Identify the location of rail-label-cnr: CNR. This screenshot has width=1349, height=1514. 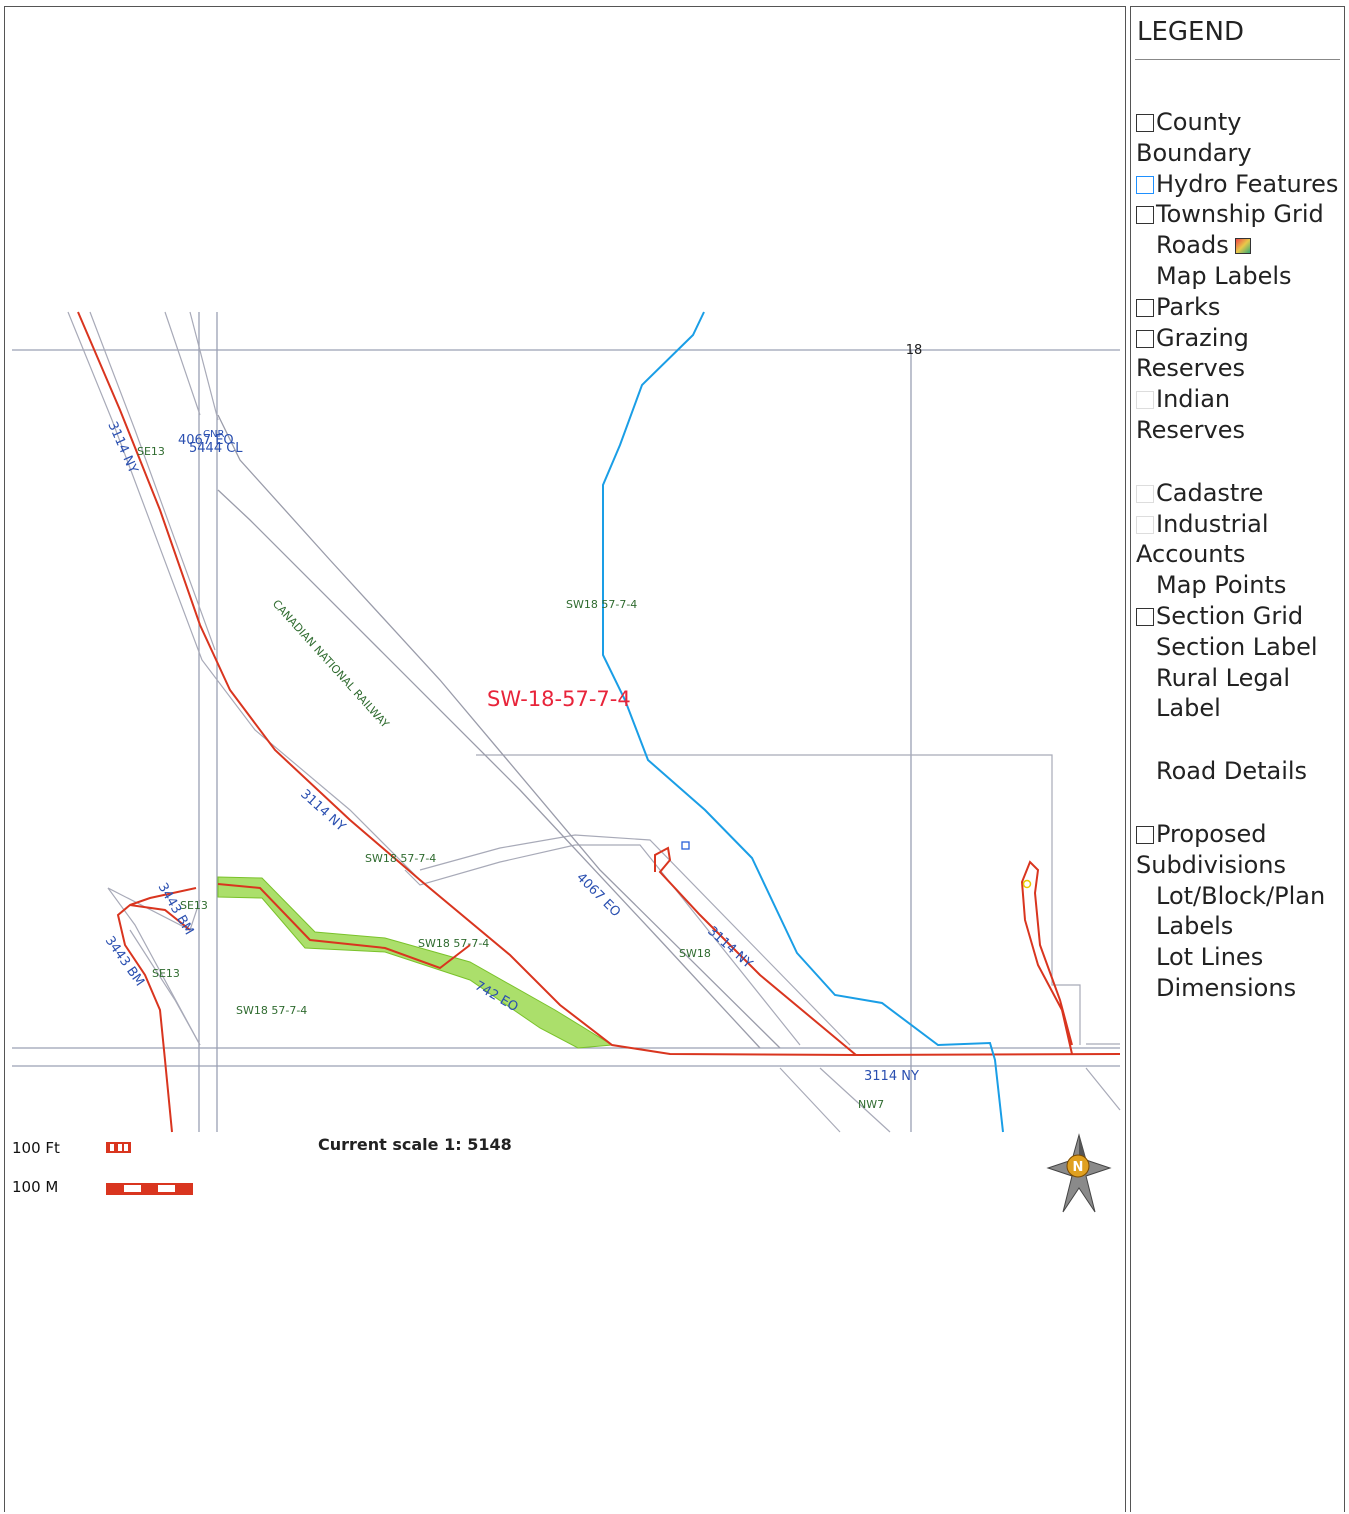
(213, 434).